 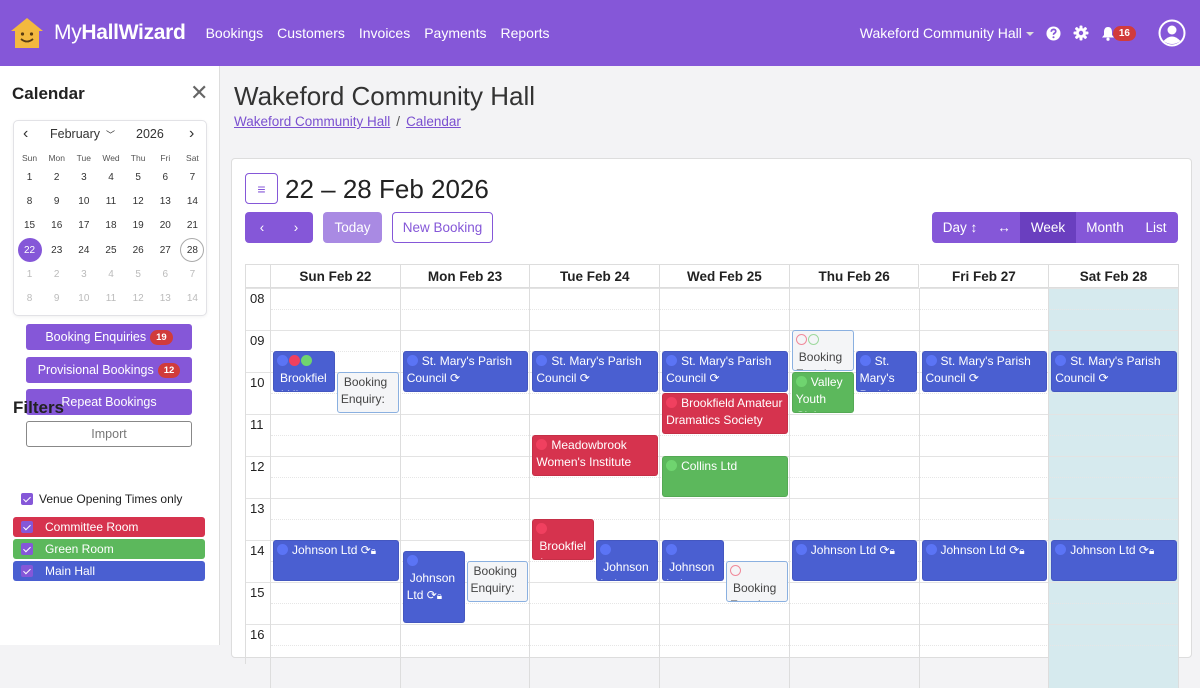 What do you see at coordinates (138, 226) in the screenshot?
I see `mini-day: 19` at bounding box center [138, 226].